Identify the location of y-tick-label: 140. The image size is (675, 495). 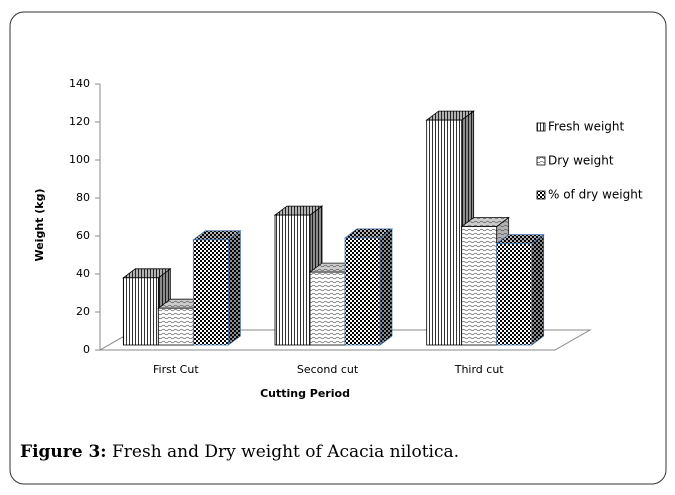
(79, 83).